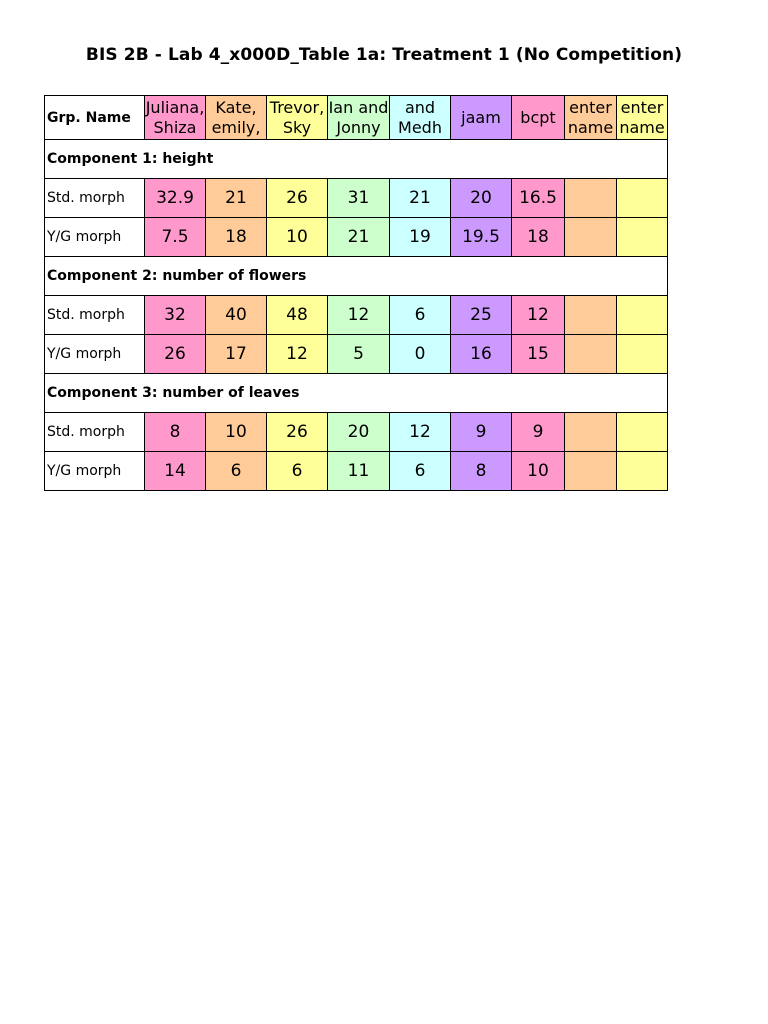 The width and height of the screenshot is (768, 1024). I want to click on value-cell: 7.5, so click(175, 237).